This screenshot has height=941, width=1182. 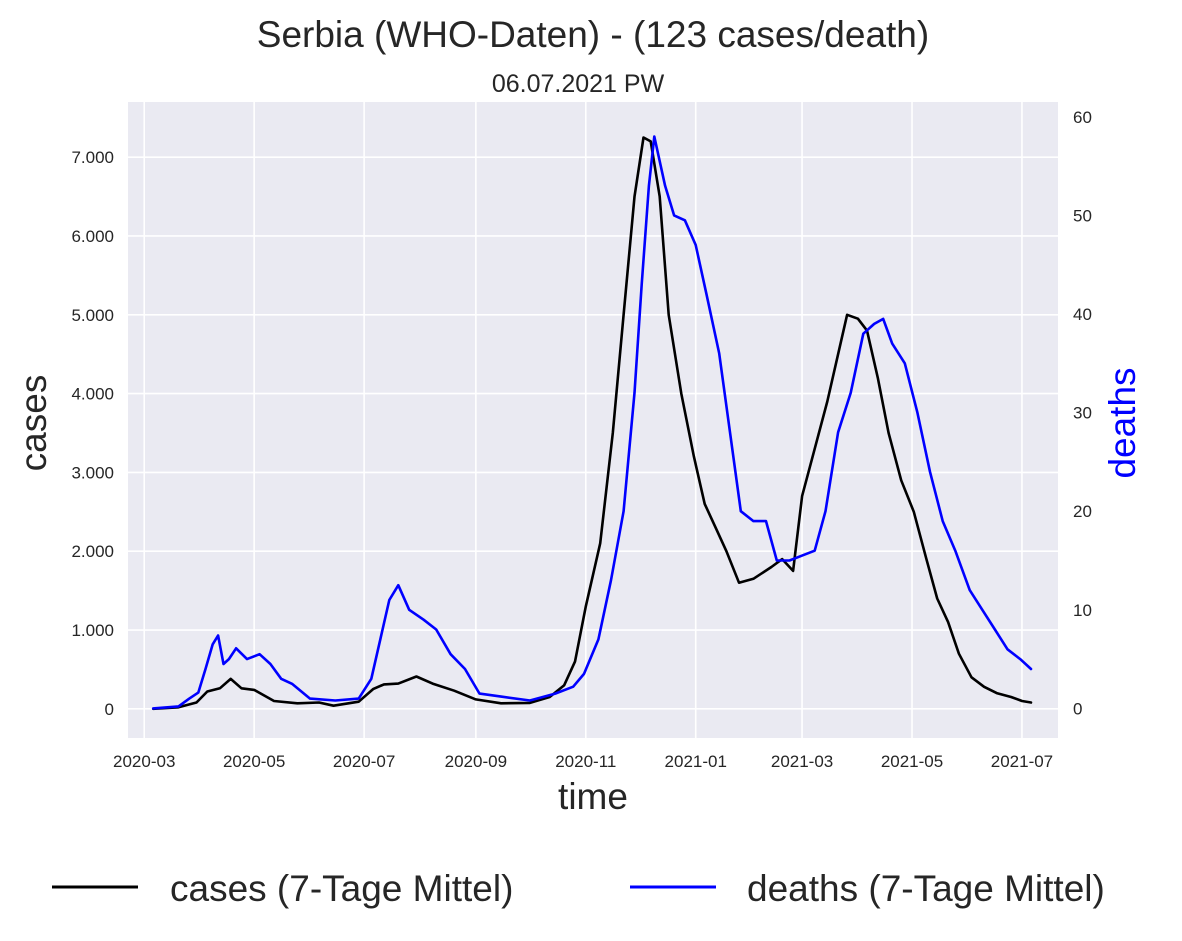 What do you see at coordinates (109, 709) in the screenshot?
I see `y-tick-label: 0` at bounding box center [109, 709].